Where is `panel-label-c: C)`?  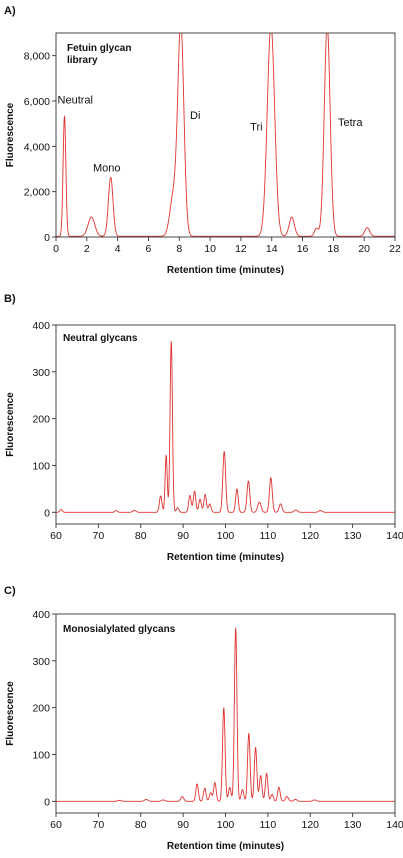 panel-label-c: C) is located at coordinates (10, 591).